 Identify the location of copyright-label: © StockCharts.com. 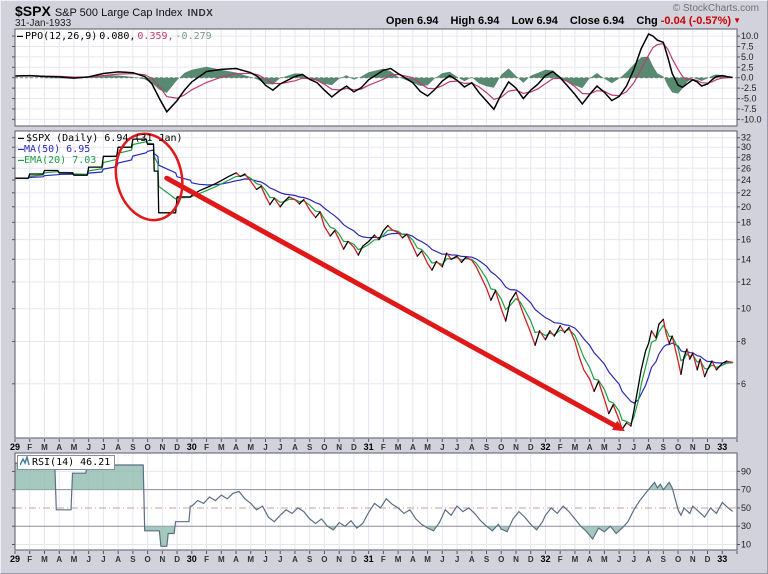
(715, 8).